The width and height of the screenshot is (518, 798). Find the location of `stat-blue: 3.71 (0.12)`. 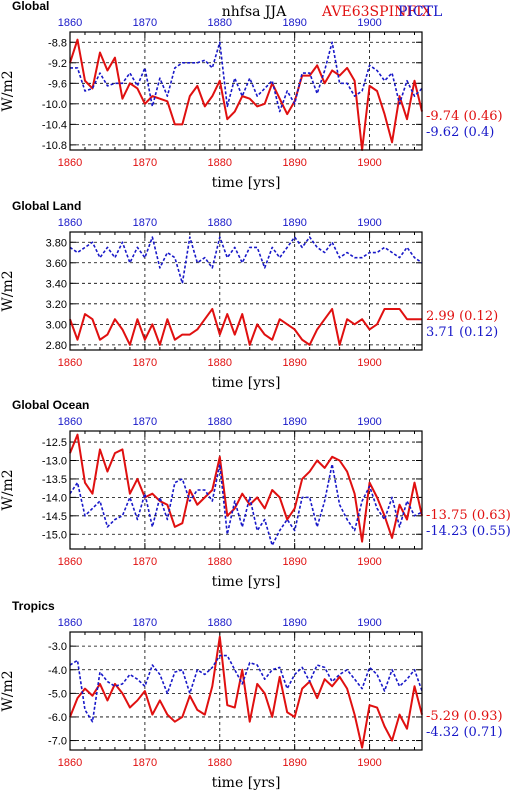

stat-blue: 3.71 (0.12) is located at coordinates (462, 332).